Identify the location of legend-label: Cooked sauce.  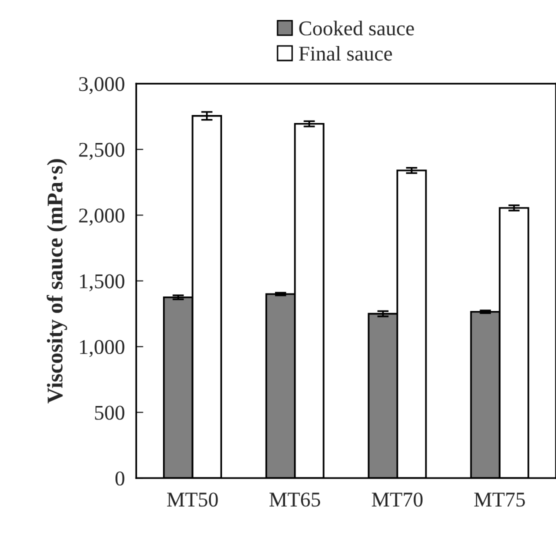
(356, 28).